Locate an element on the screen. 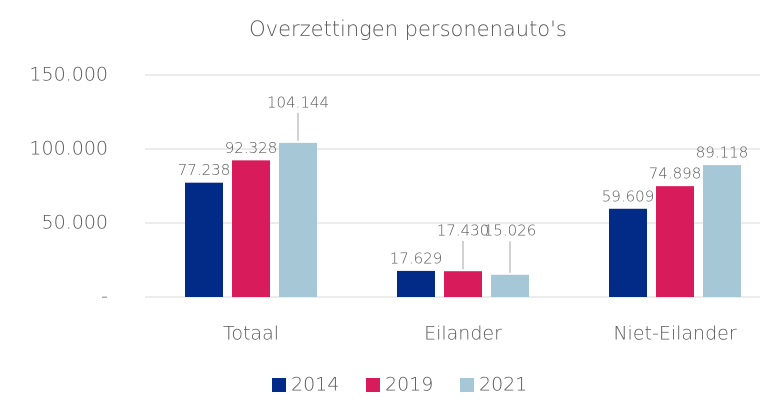  value-label: 77.238 is located at coordinates (204, 170).